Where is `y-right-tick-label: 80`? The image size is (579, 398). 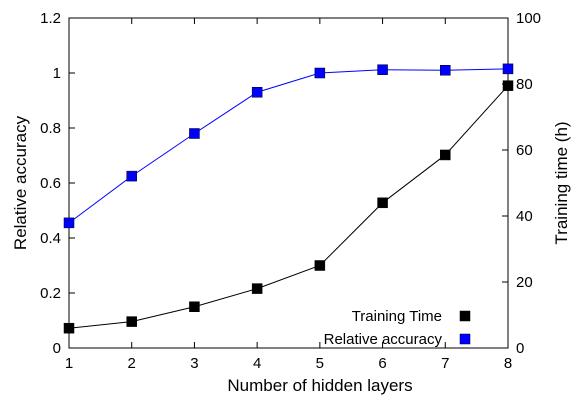 y-right-tick-label: 80 is located at coordinates (524, 84).